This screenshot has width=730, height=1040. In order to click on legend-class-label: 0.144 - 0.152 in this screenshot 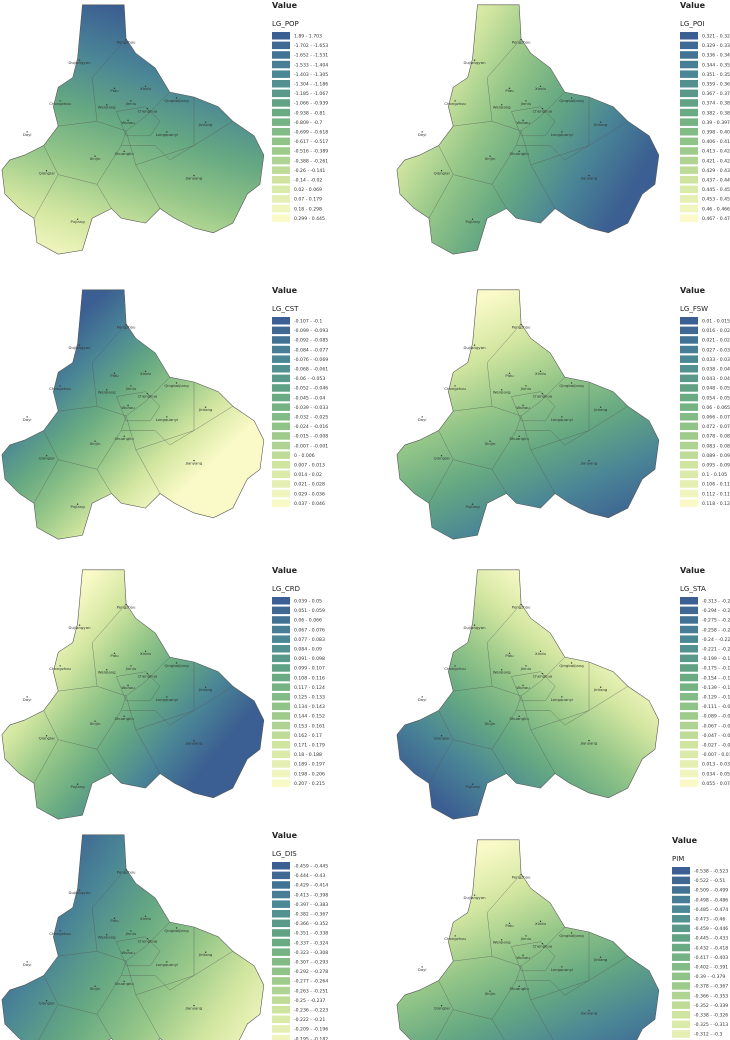, I will do `click(309, 717)`.